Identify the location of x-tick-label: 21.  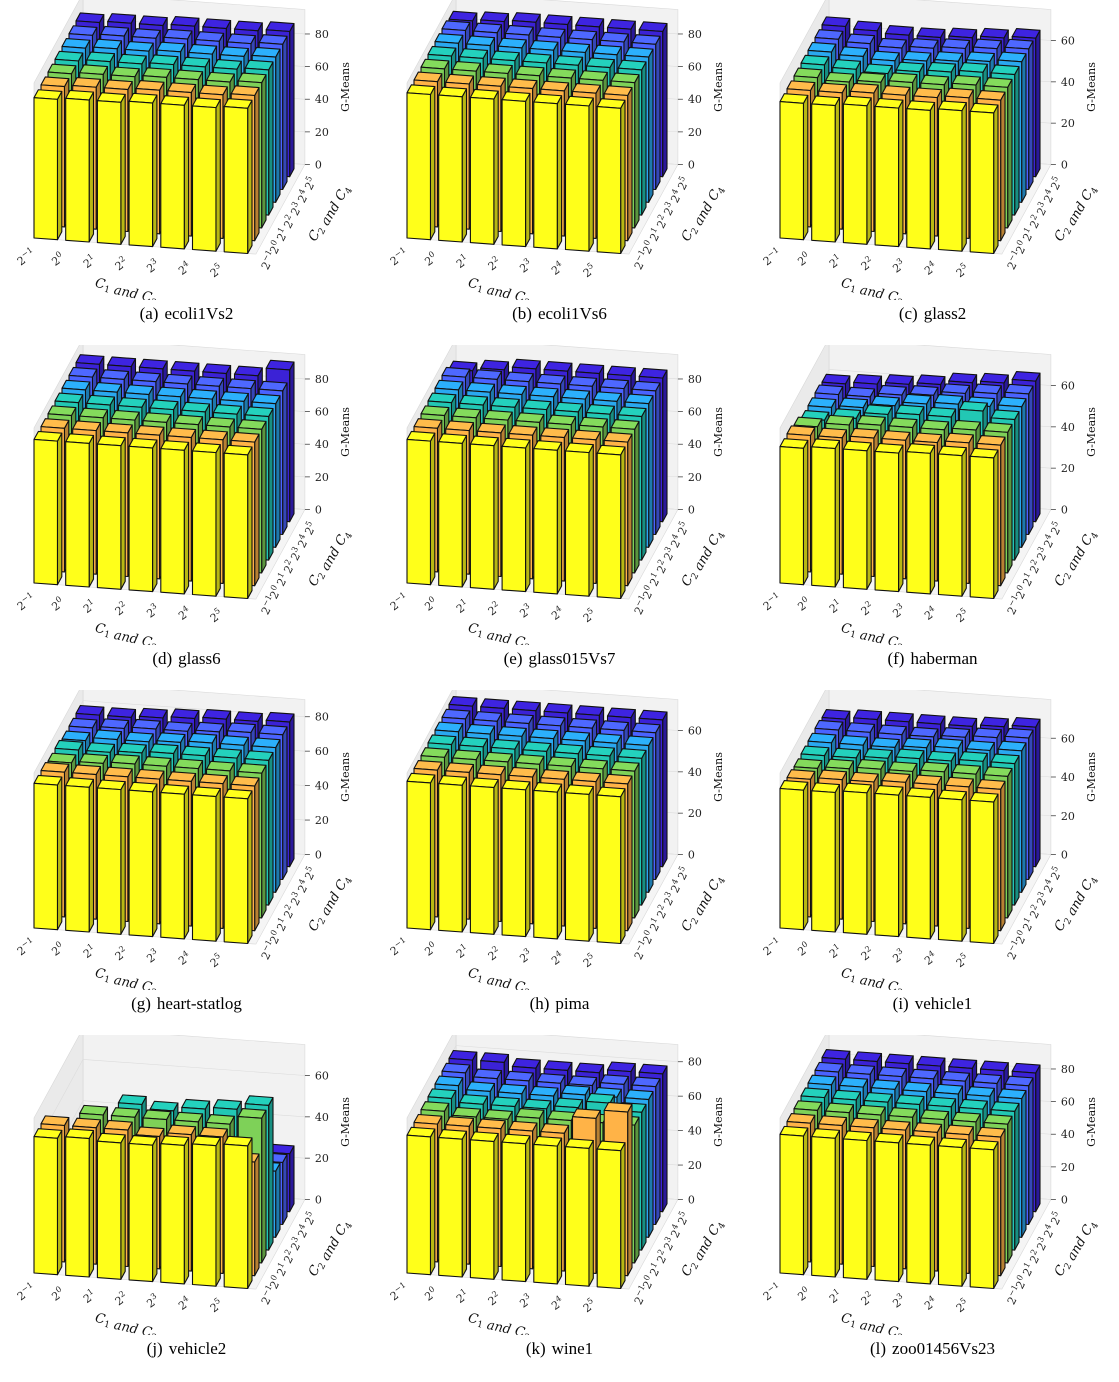
(835, 606).